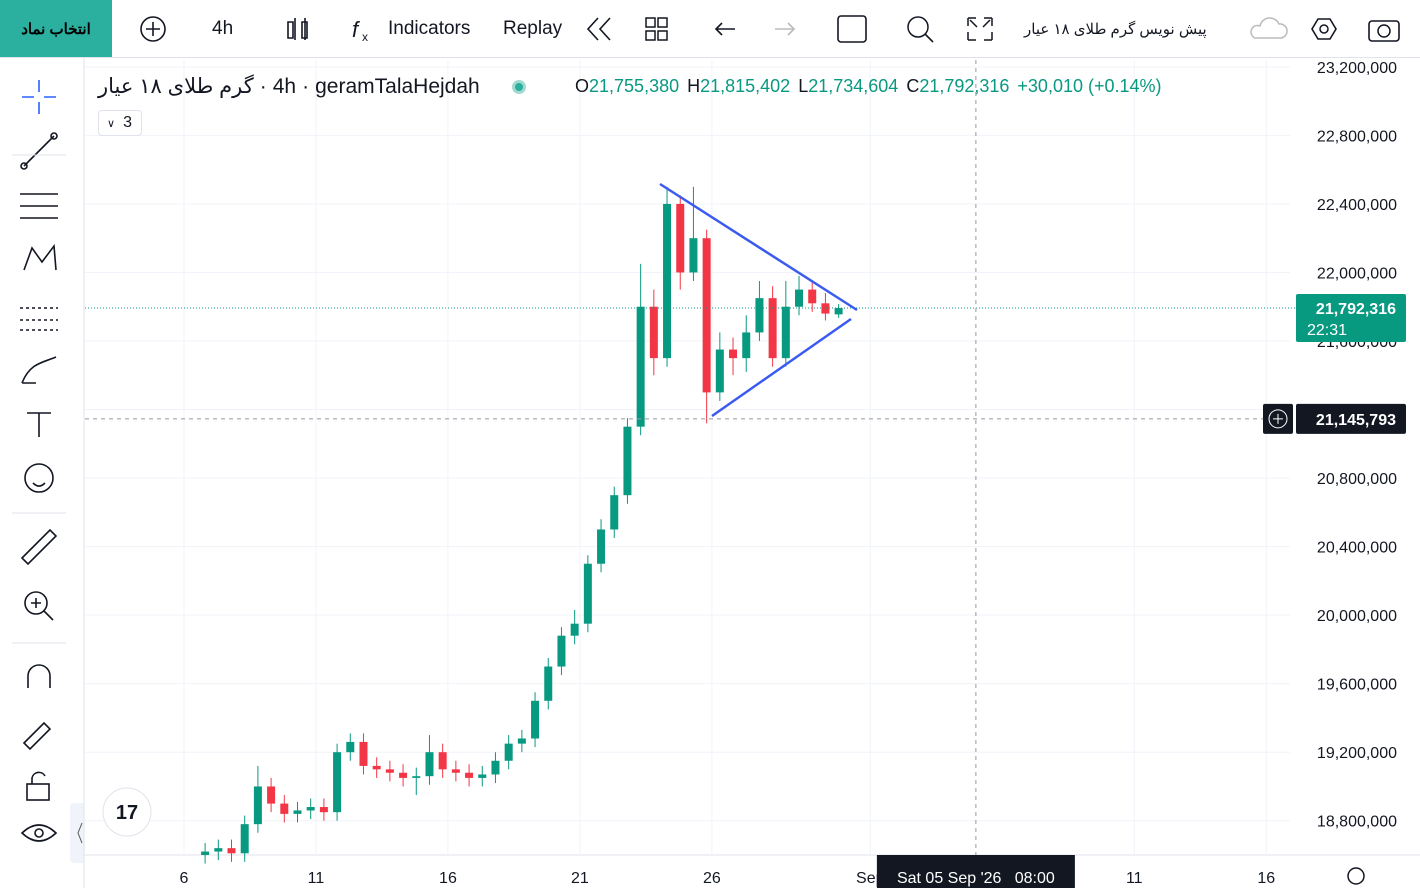 Image resolution: width=1420 pixels, height=888 pixels. Describe the element at coordinates (429, 28) in the screenshot. I see `indicators-button: Indicators` at that location.